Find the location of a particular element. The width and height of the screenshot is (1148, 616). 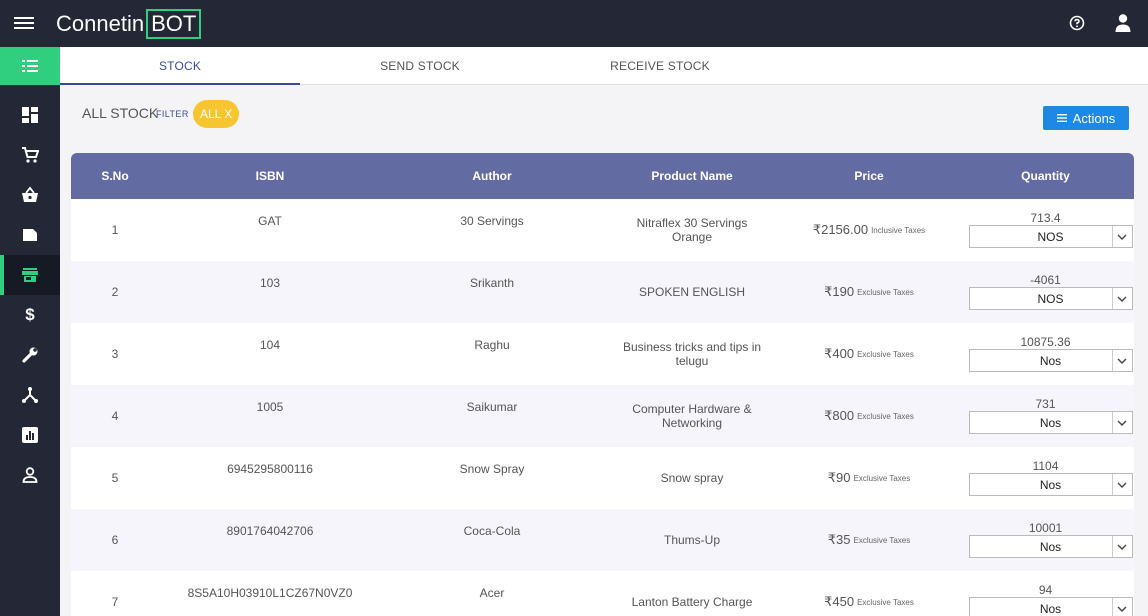

cart-icon is located at coordinates (30, 155).